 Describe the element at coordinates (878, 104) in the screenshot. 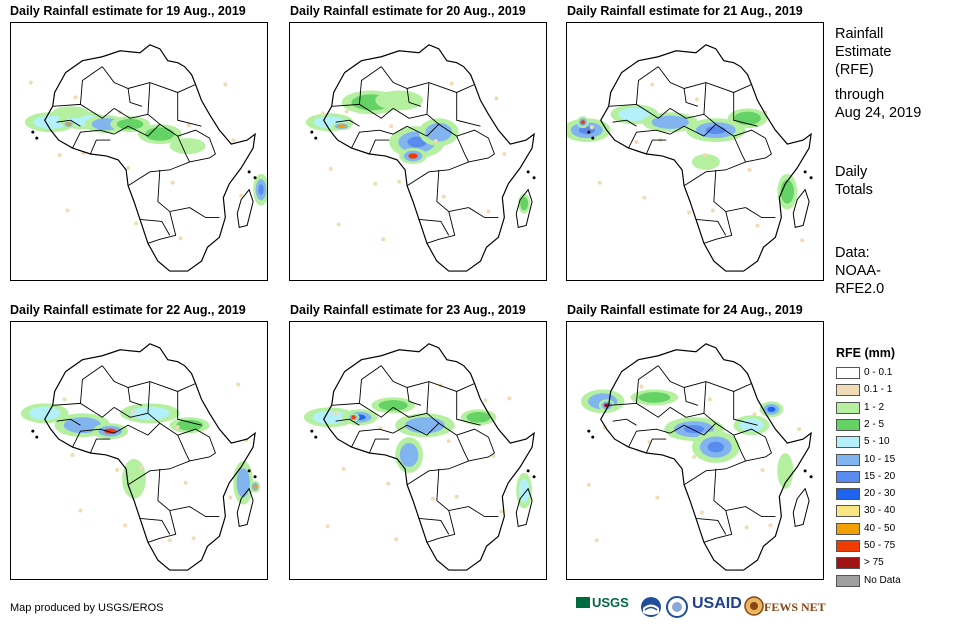

I see `side-through-date: through Aug 24, 2019` at that location.